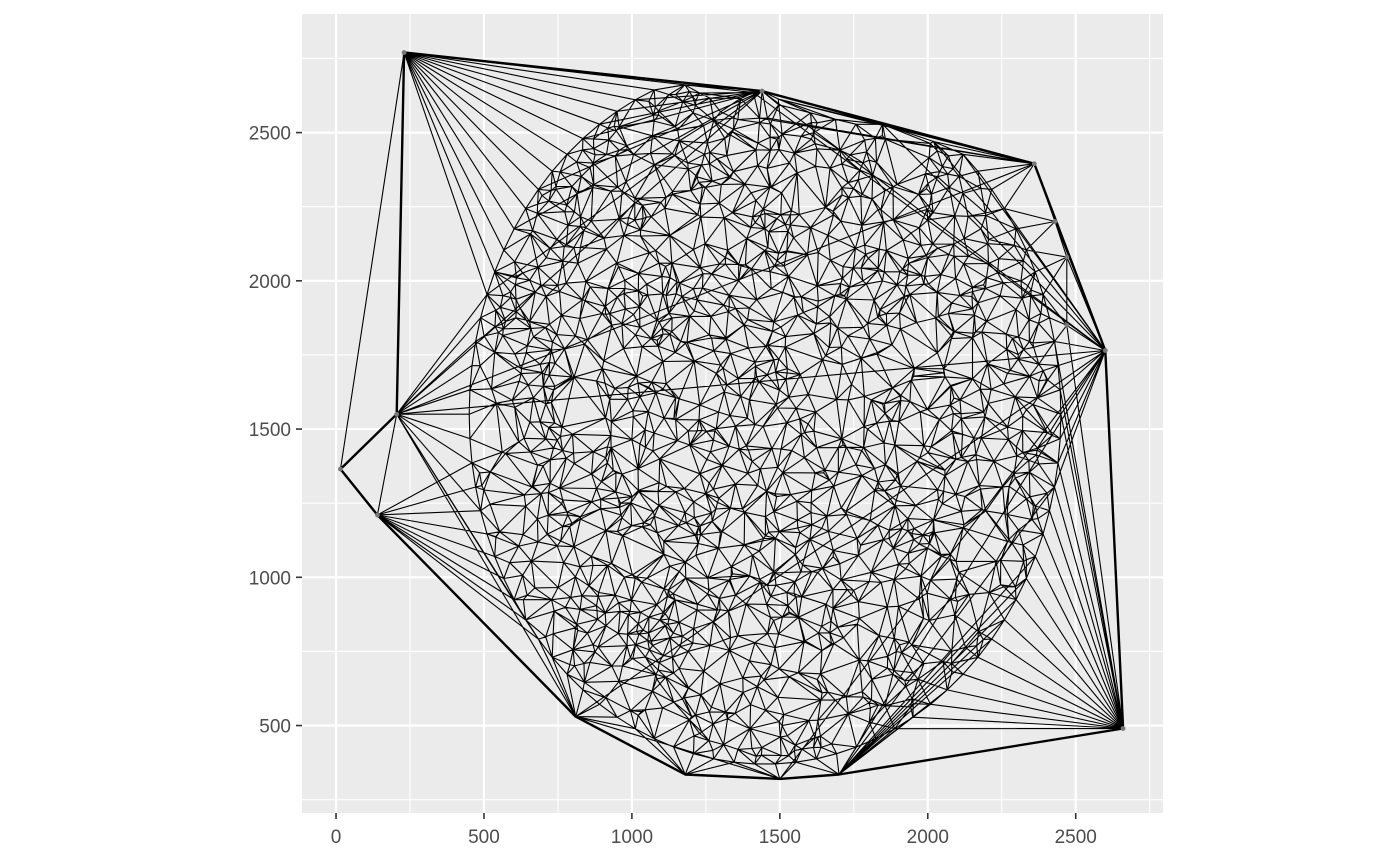  What do you see at coordinates (270, 282) in the screenshot?
I see `y-tick-label: 2000` at bounding box center [270, 282].